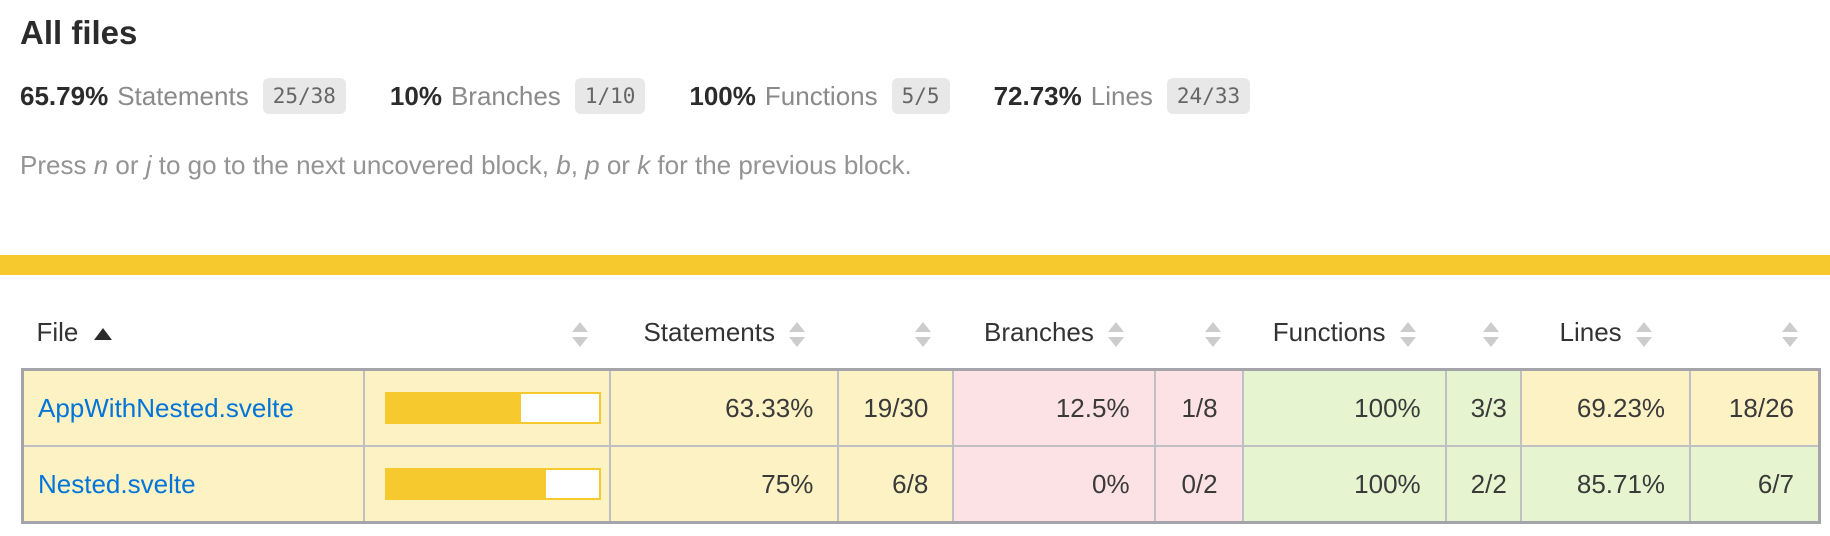 The image size is (1830, 536). What do you see at coordinates (724, 407) in the screenshot?
I see `metric-cell: 63.33%` at bounding box center [724, 407].